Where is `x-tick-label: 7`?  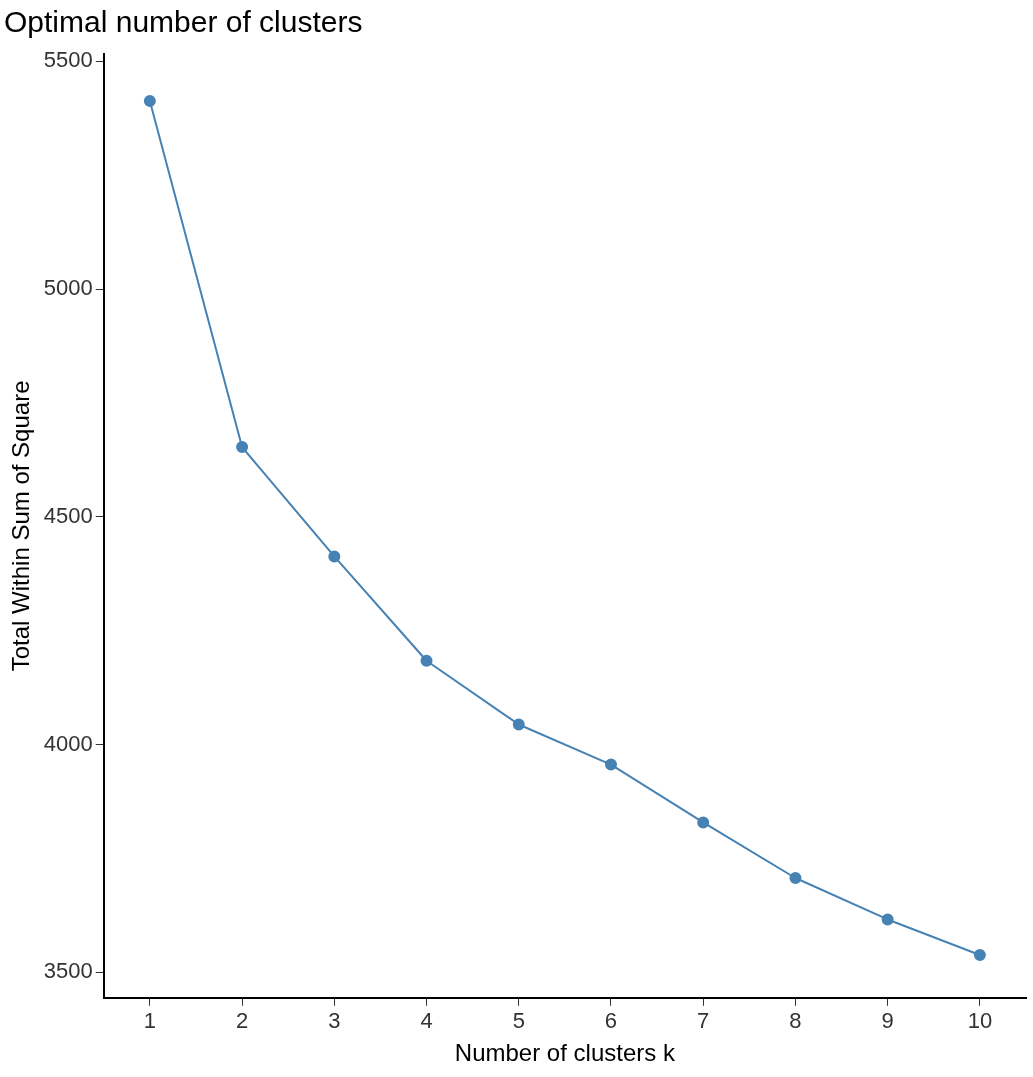
x-tick-label: 7 is located at coordinates (703, 1021).